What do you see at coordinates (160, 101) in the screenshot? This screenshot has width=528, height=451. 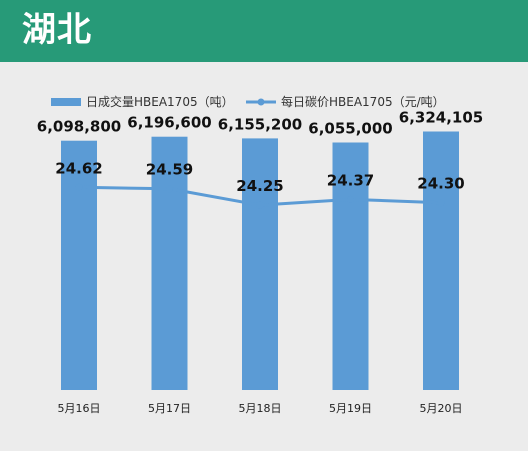 I see `legend-bar-label: 日成交量HBEA1705（吨）` at bounding box center [160, 101].